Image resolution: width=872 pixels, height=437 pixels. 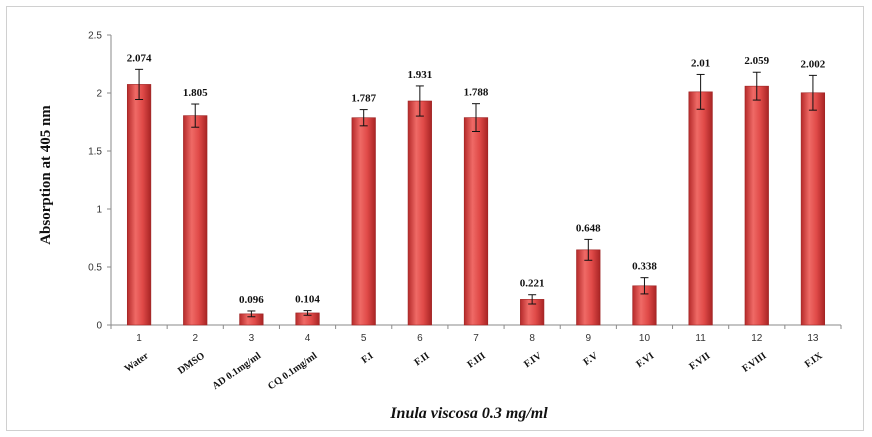 What do you see at coordinates (99, 326) in the screenshot?
I see `y-tick-label: 0` at bounding box center [99, 326].